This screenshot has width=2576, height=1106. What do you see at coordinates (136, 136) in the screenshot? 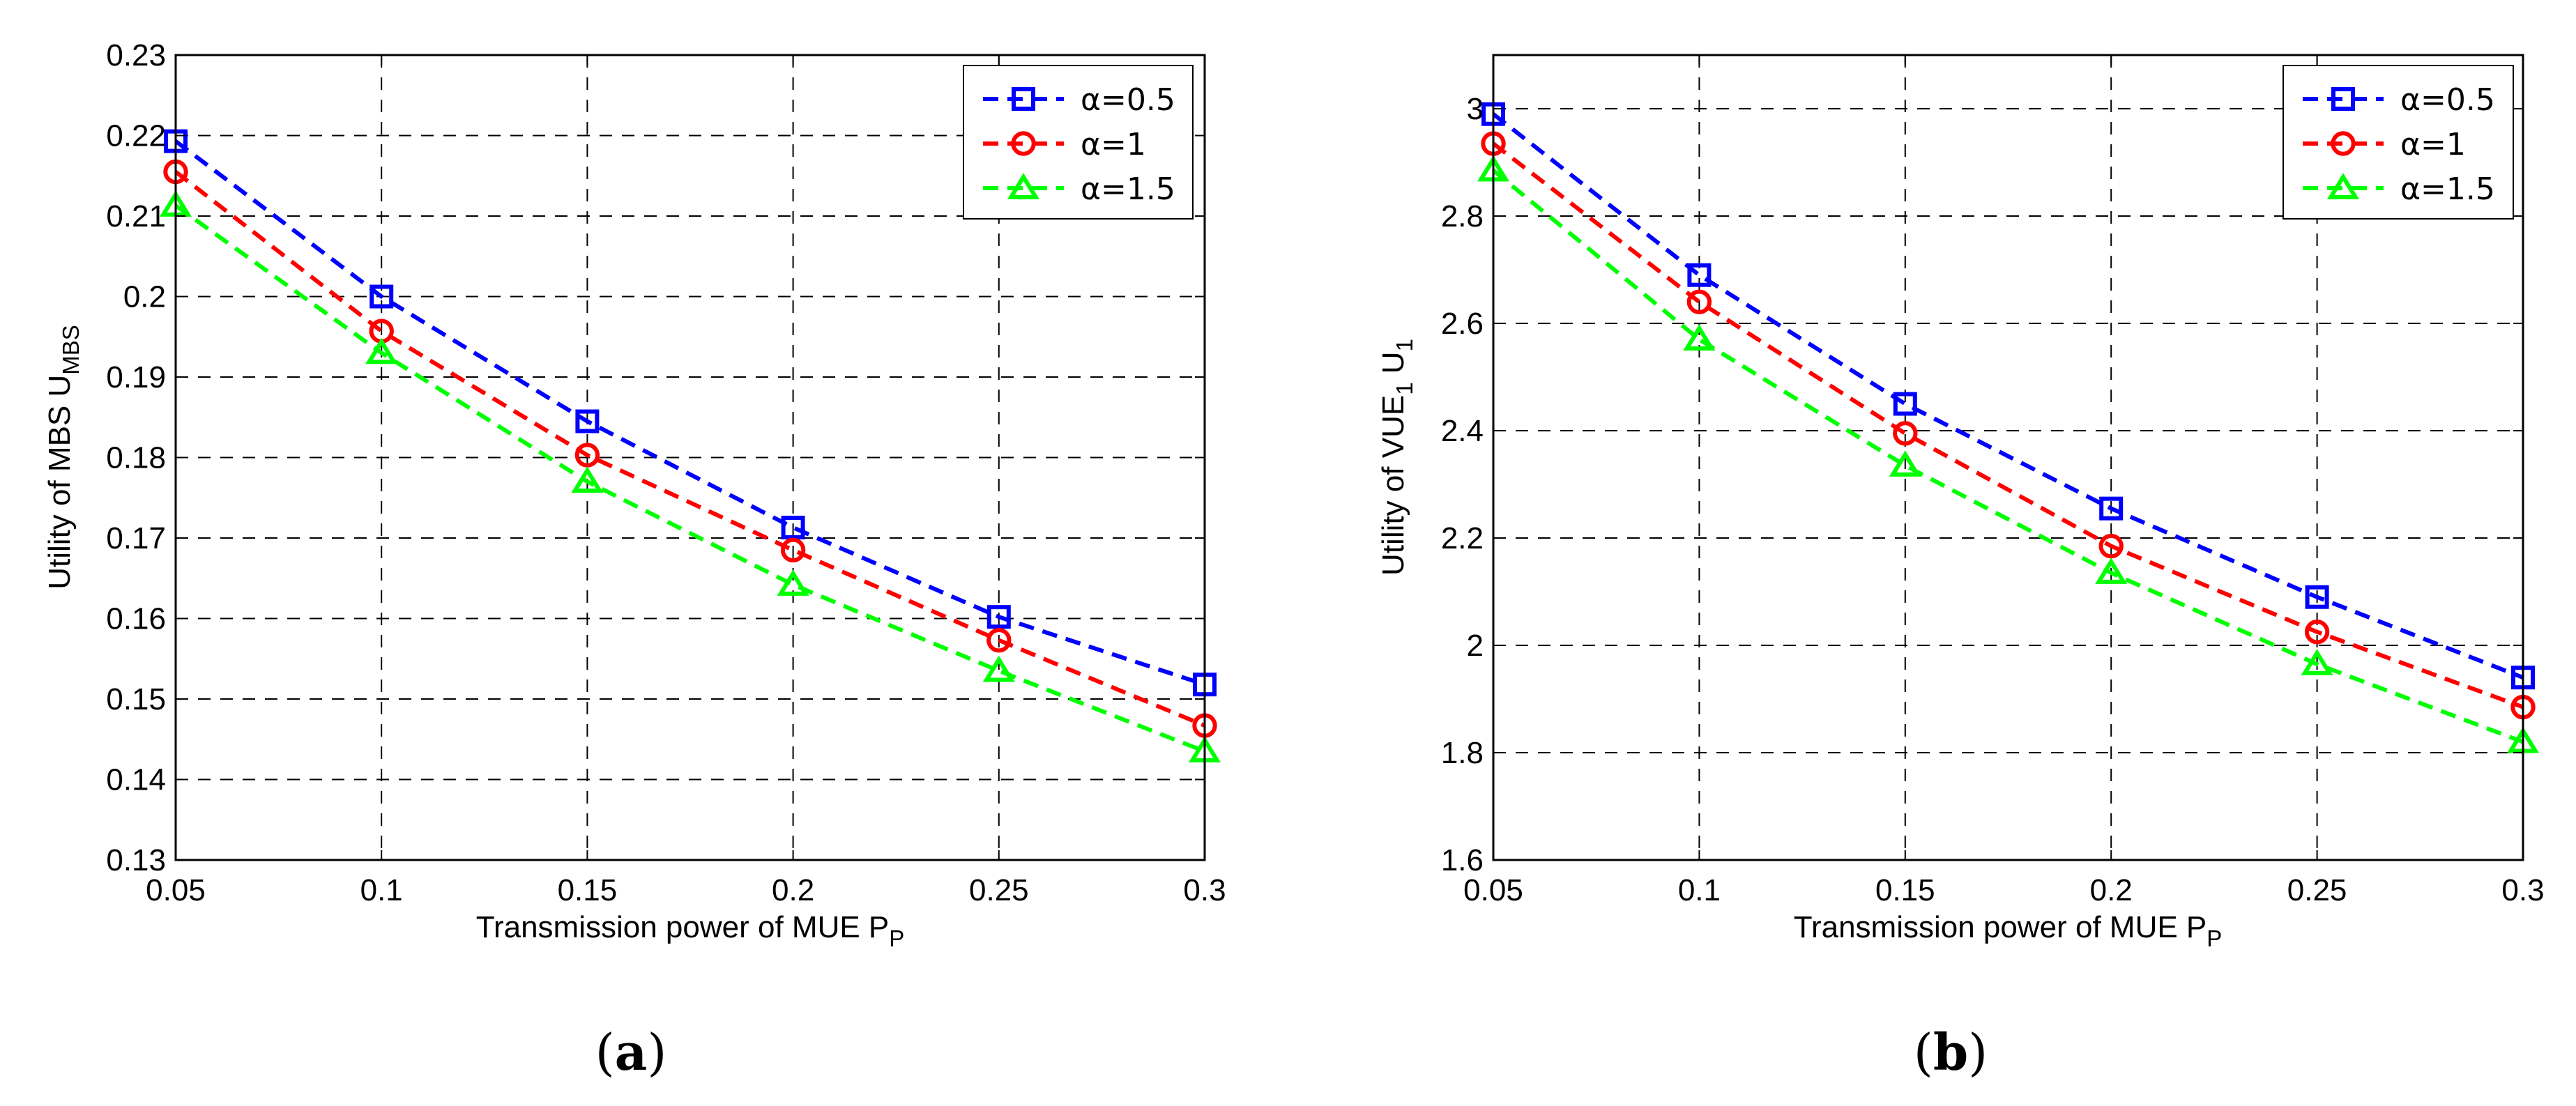
I see `y-tick-label-a: 0.22` at bounding box center [136, 136].